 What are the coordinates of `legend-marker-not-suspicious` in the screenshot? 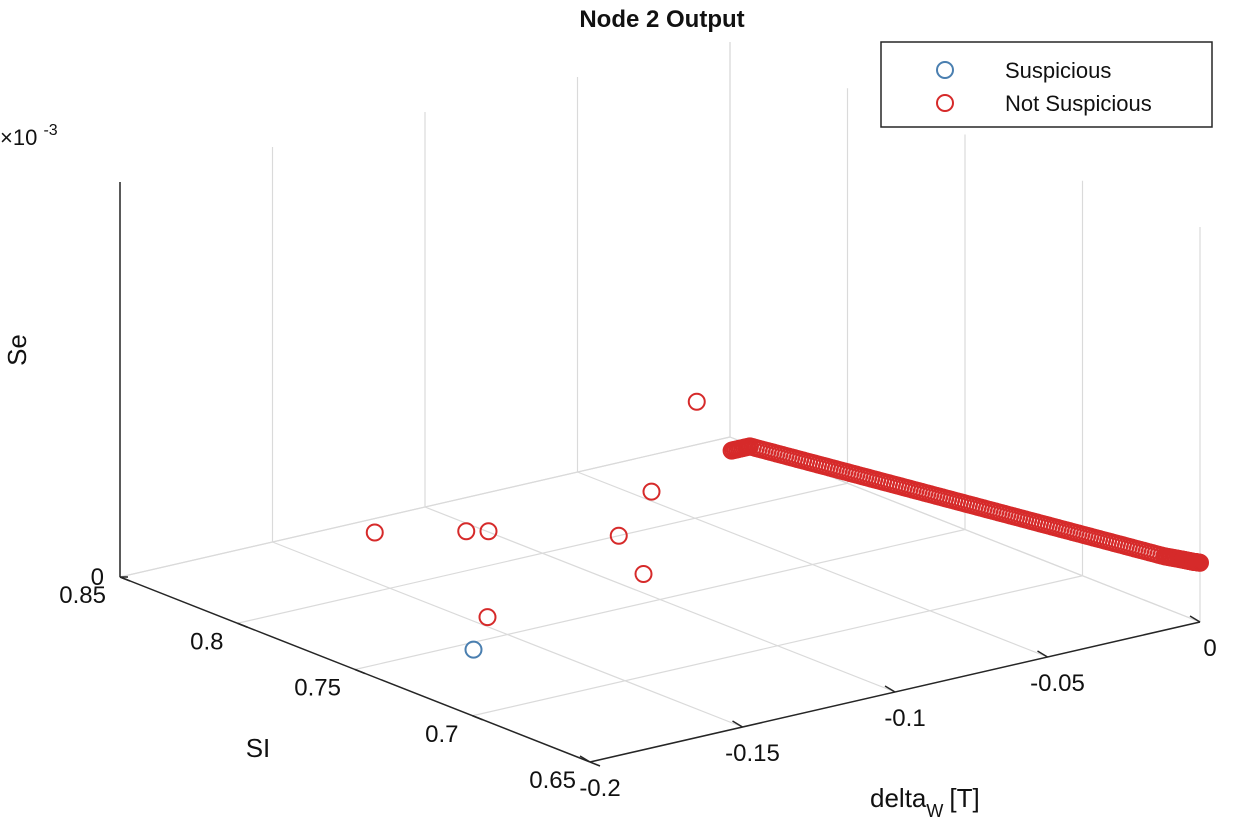 It's located at (945, 103).